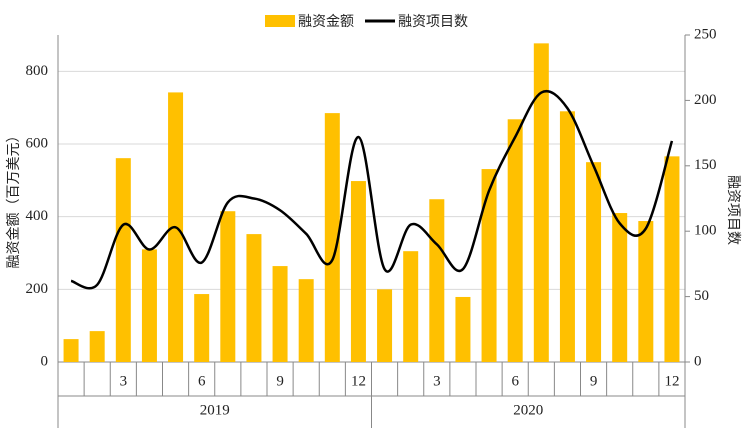 Image resolution: width=743 pixels, height=428 pixels. What do you see at coordinates (528, 410) in the screenshot?
I see `x-group-label: 2020` at bounding box center [528, 410].